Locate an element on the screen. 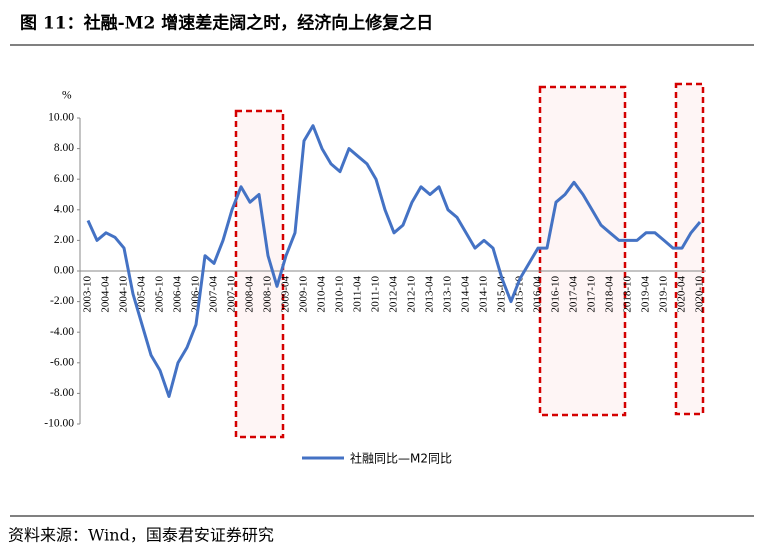 The height and width of the screenshot is (558, 764). legend-label: 社融同比—M2同比 is located at coordinates (401, 458).